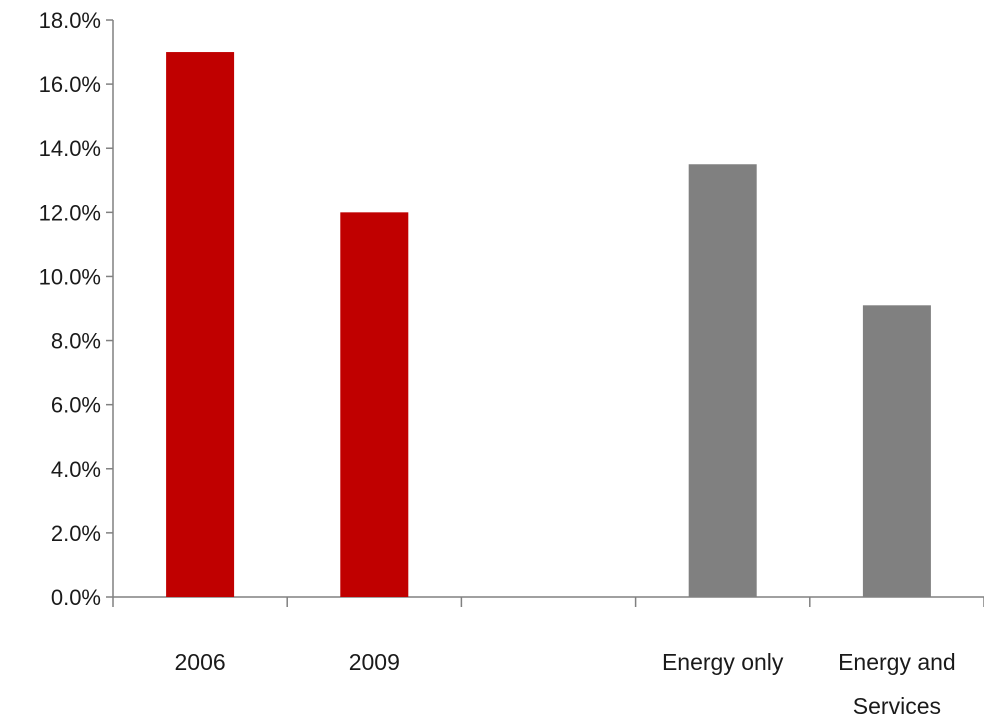  I want to click on y-tick-label: 2.0%, so click(76, 533).